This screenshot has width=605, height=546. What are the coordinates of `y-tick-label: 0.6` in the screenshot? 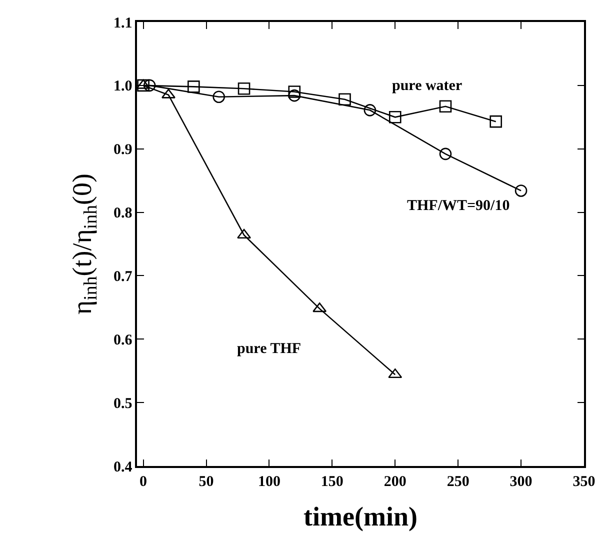 It's located at (123, 340).